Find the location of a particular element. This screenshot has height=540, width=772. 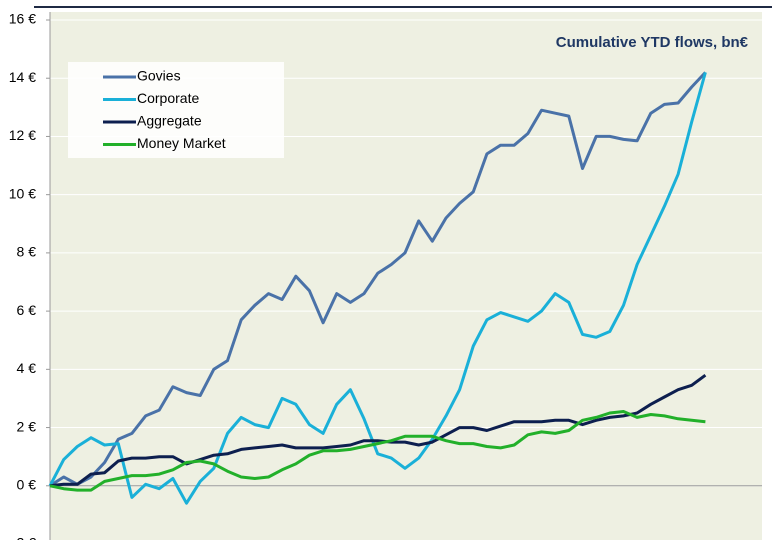

legend-label: Aggregate is located at coordinates (169, 121).